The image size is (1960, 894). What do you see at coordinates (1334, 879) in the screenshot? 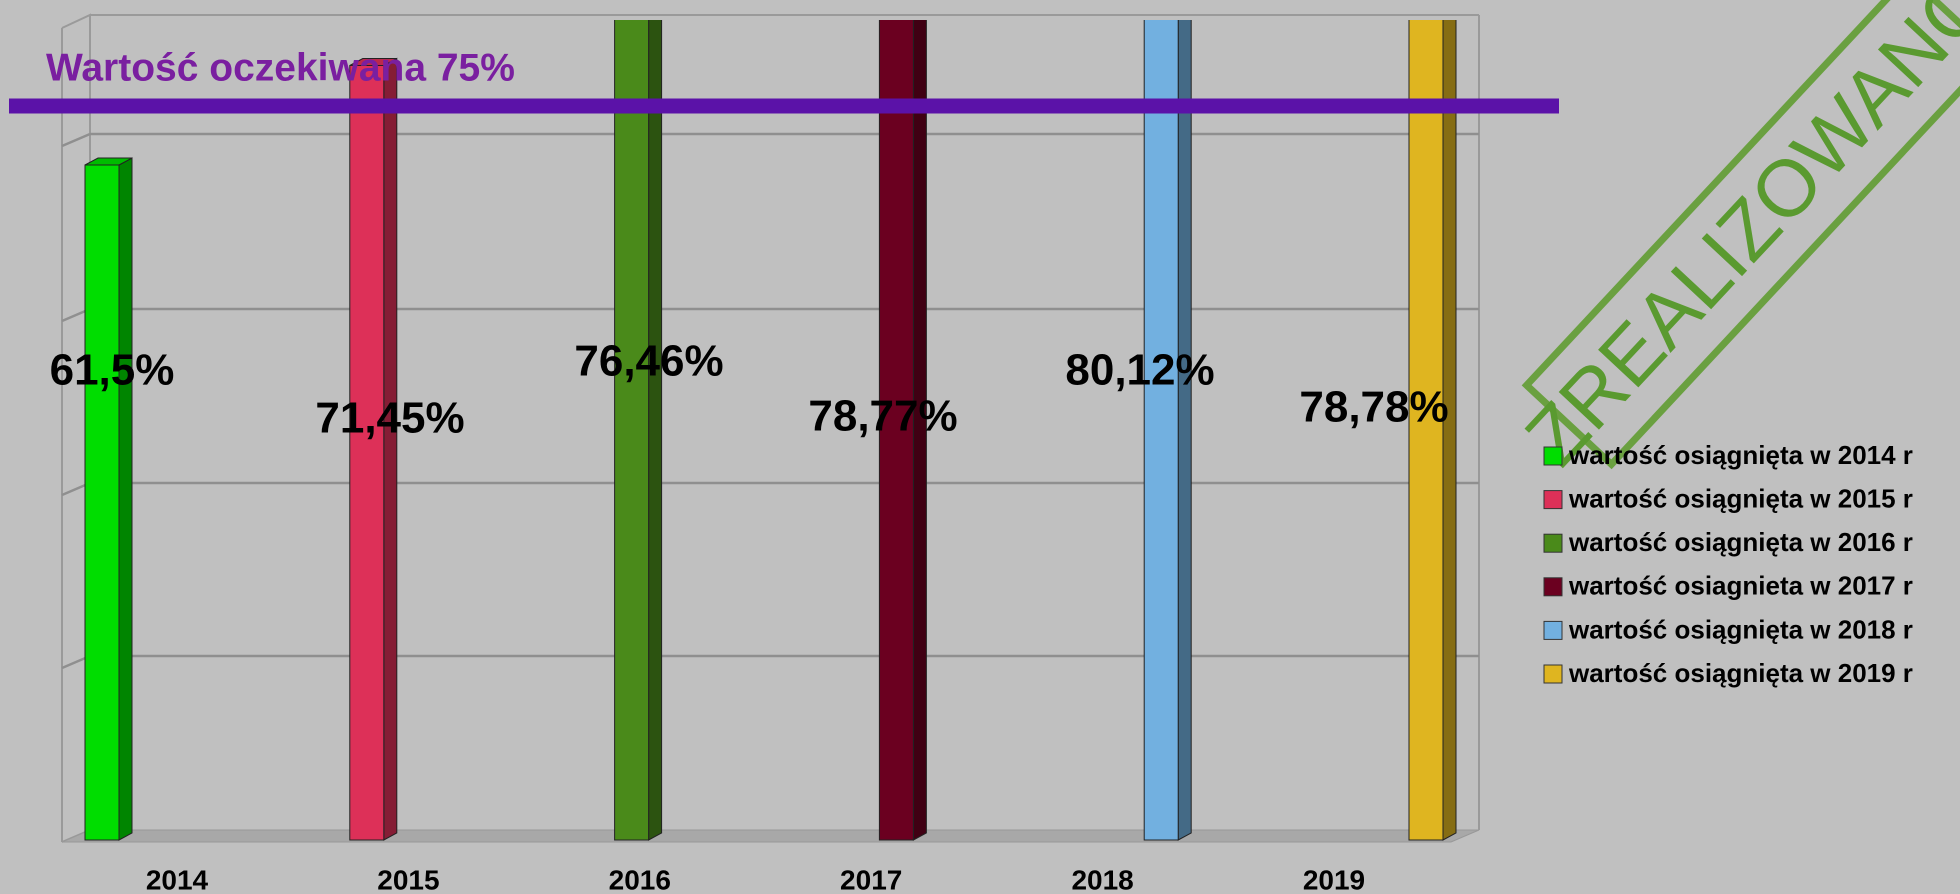
I see `x-tick-label: 2019` at bounding box center [1334, 879].